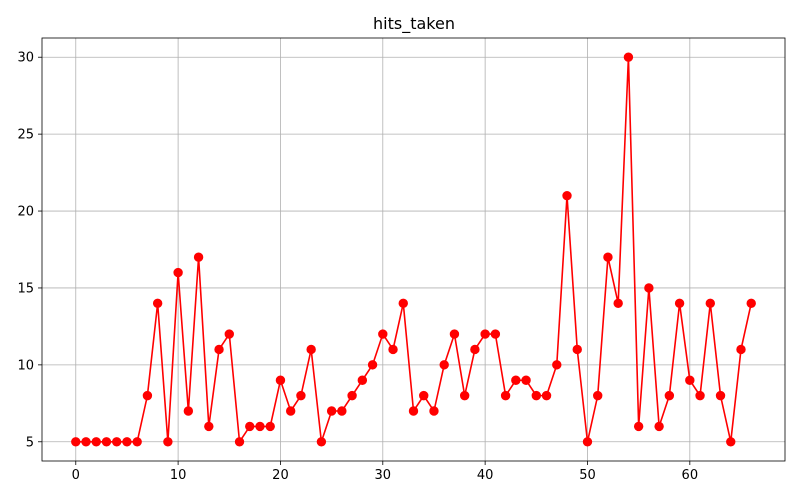  What do you see at coordinates (29, 250) in the screenshot?
I see `y-axis-ticks: 5 10 15 20 25 30` at bounding box center [29, 250].